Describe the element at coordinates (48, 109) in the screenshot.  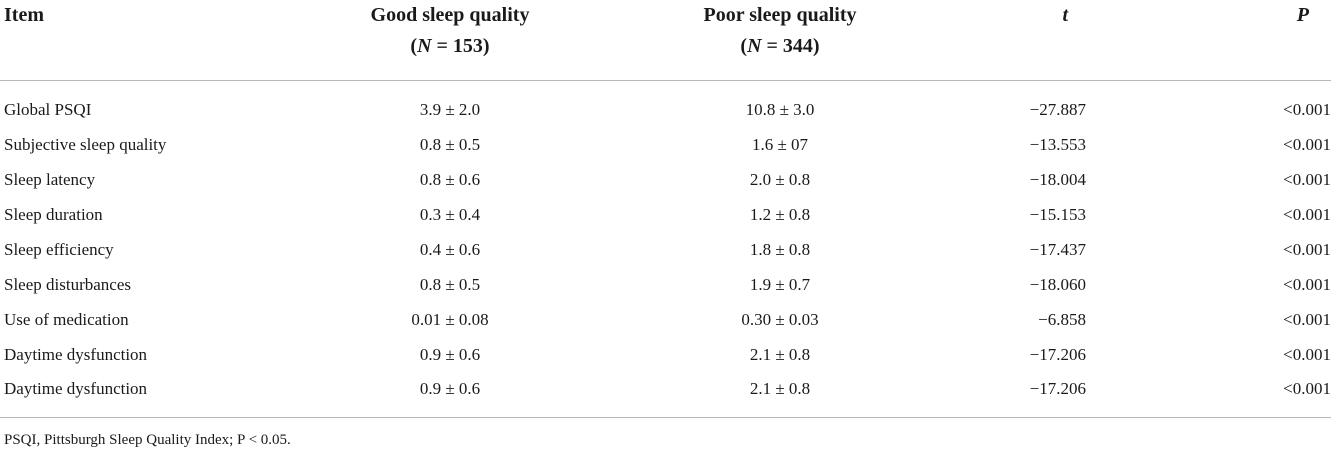
I see `cell-item: Global PSQI` at that location.